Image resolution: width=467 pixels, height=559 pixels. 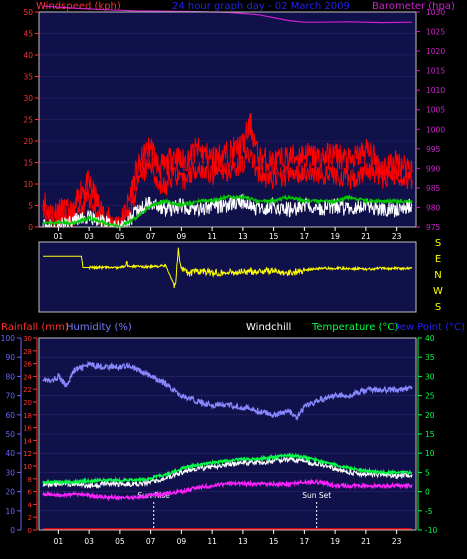 I want to click on temperature-tick-label: 35, so click(x=430, y=357).